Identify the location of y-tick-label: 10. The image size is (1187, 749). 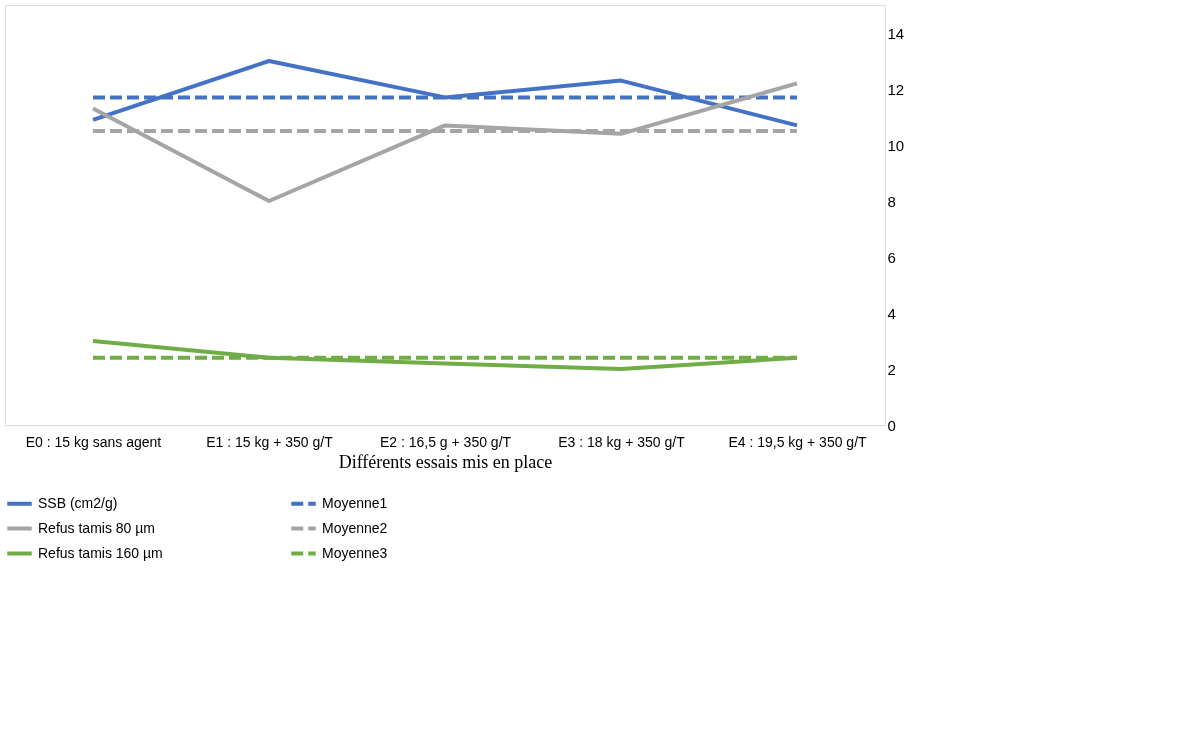
(896, 145).